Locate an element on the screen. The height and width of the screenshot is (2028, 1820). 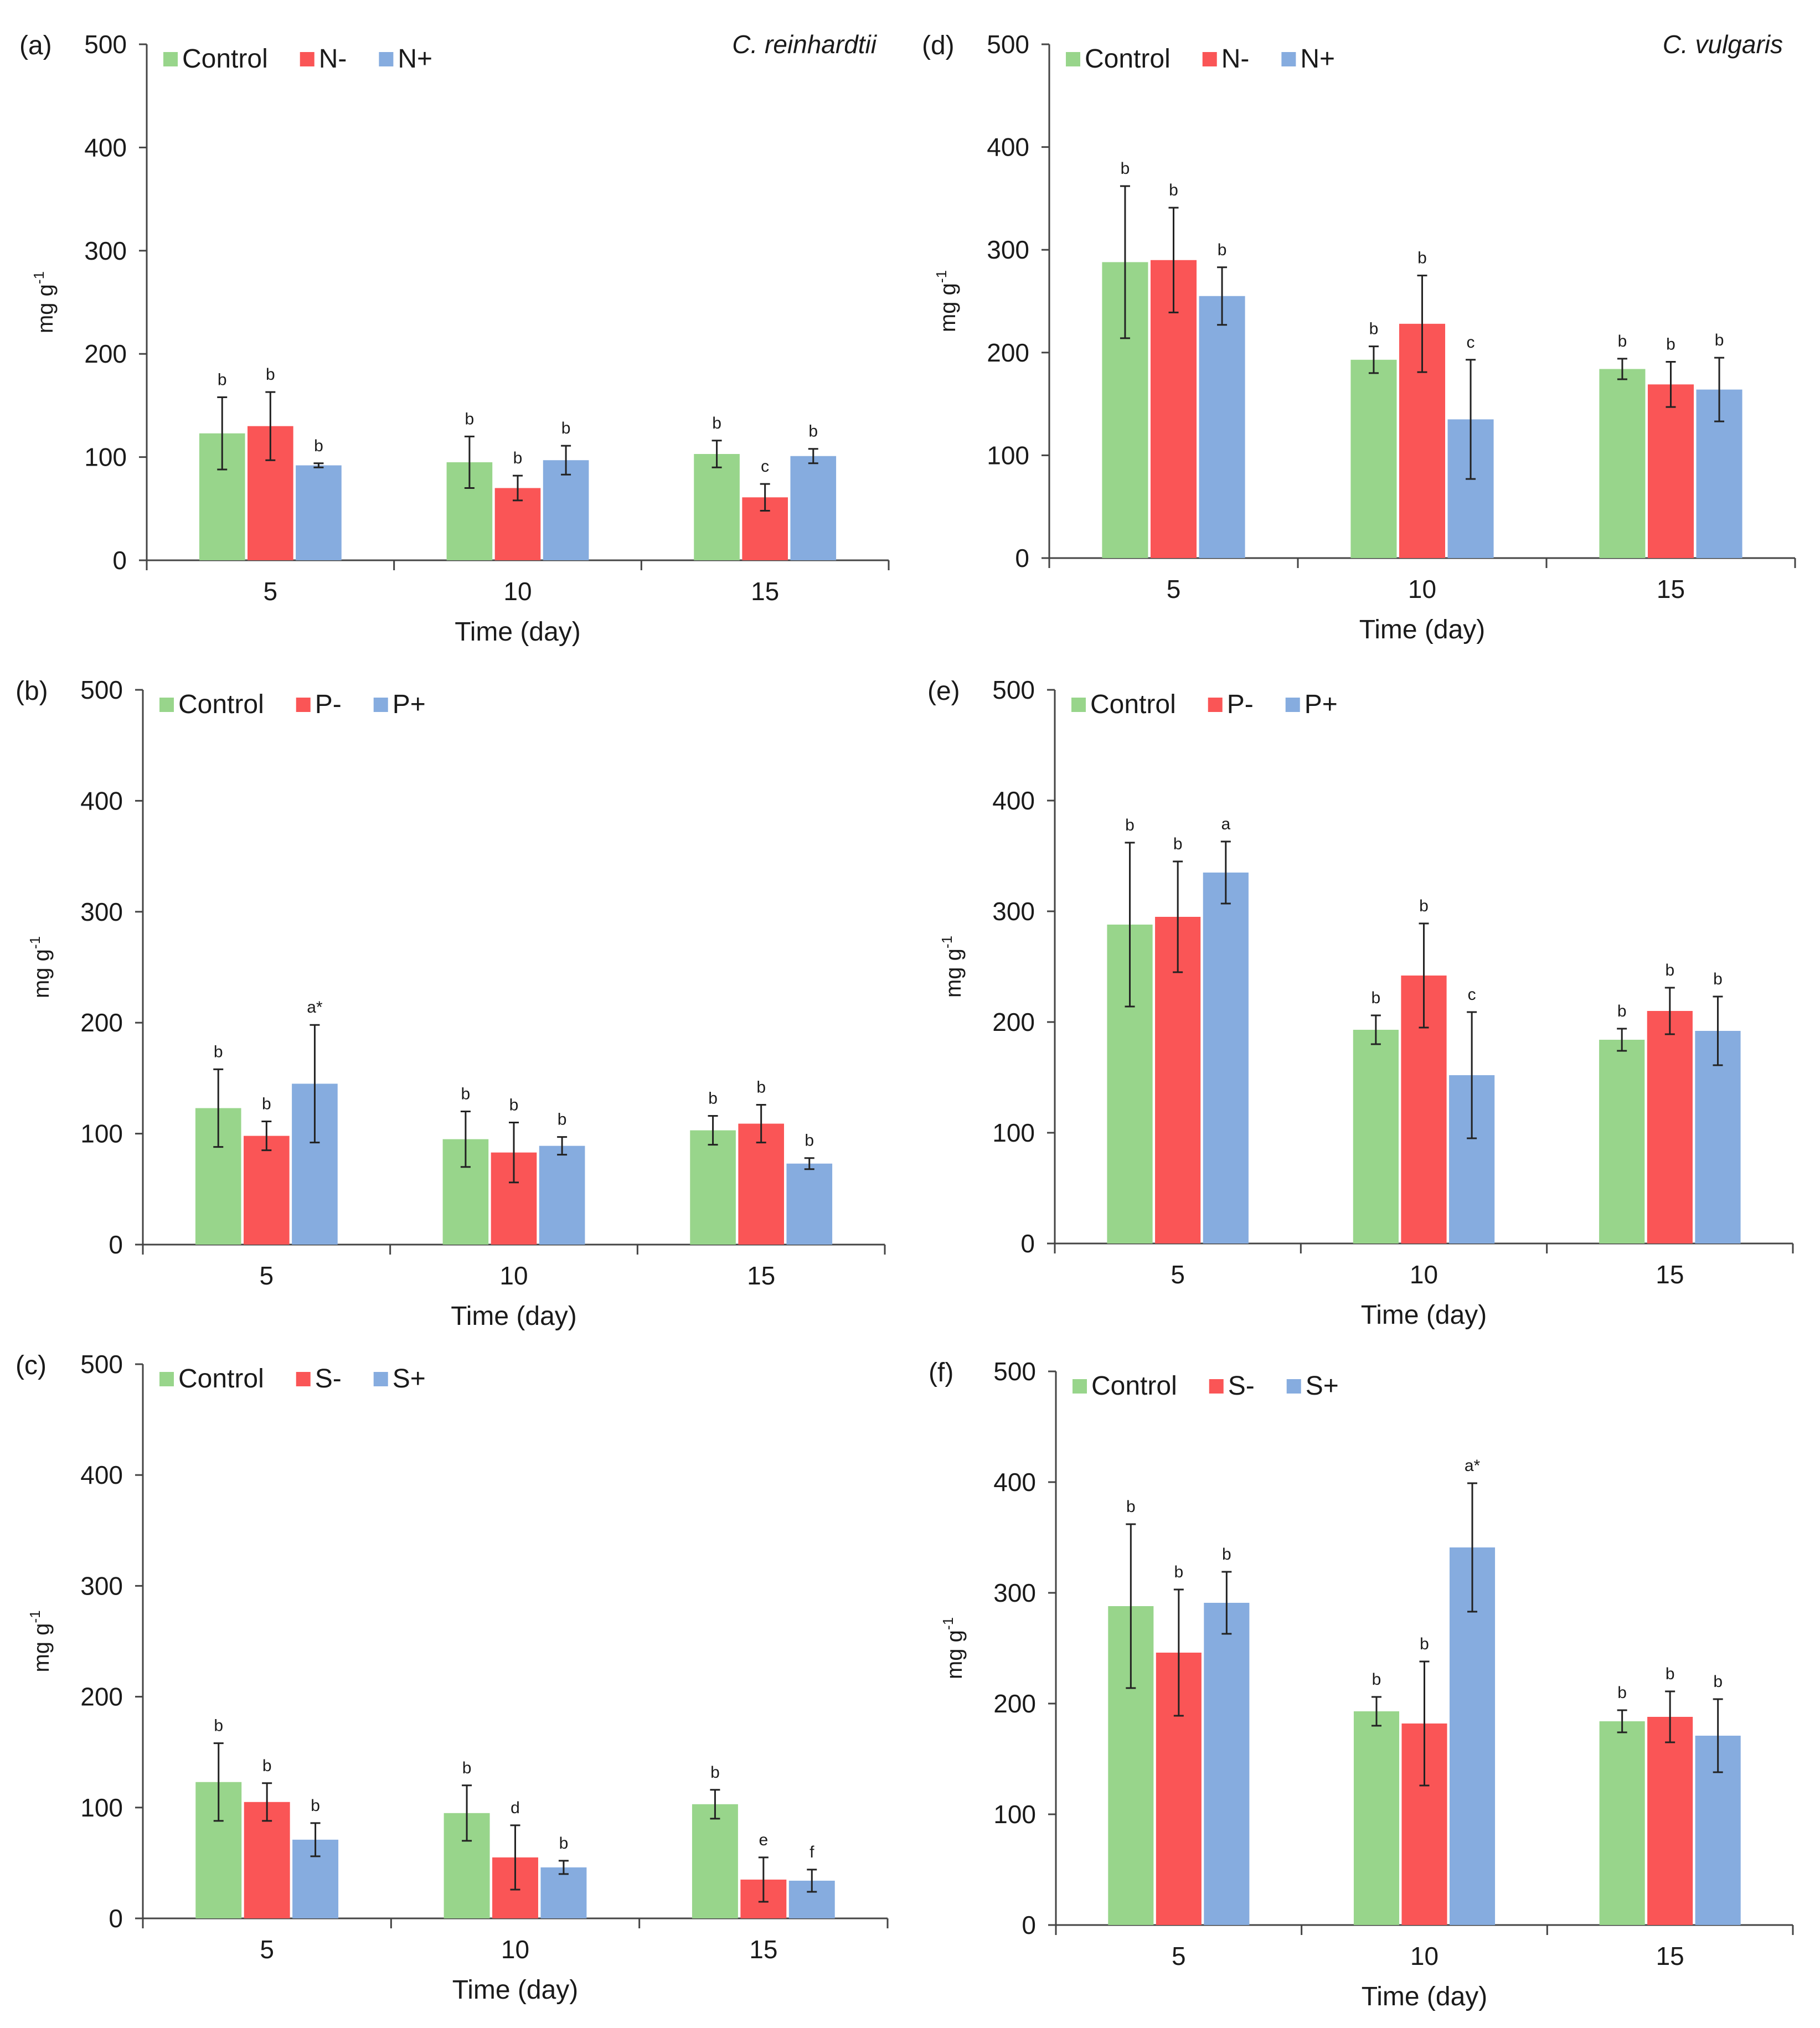
panel-label: (e) is located at coordinates (943, 691).